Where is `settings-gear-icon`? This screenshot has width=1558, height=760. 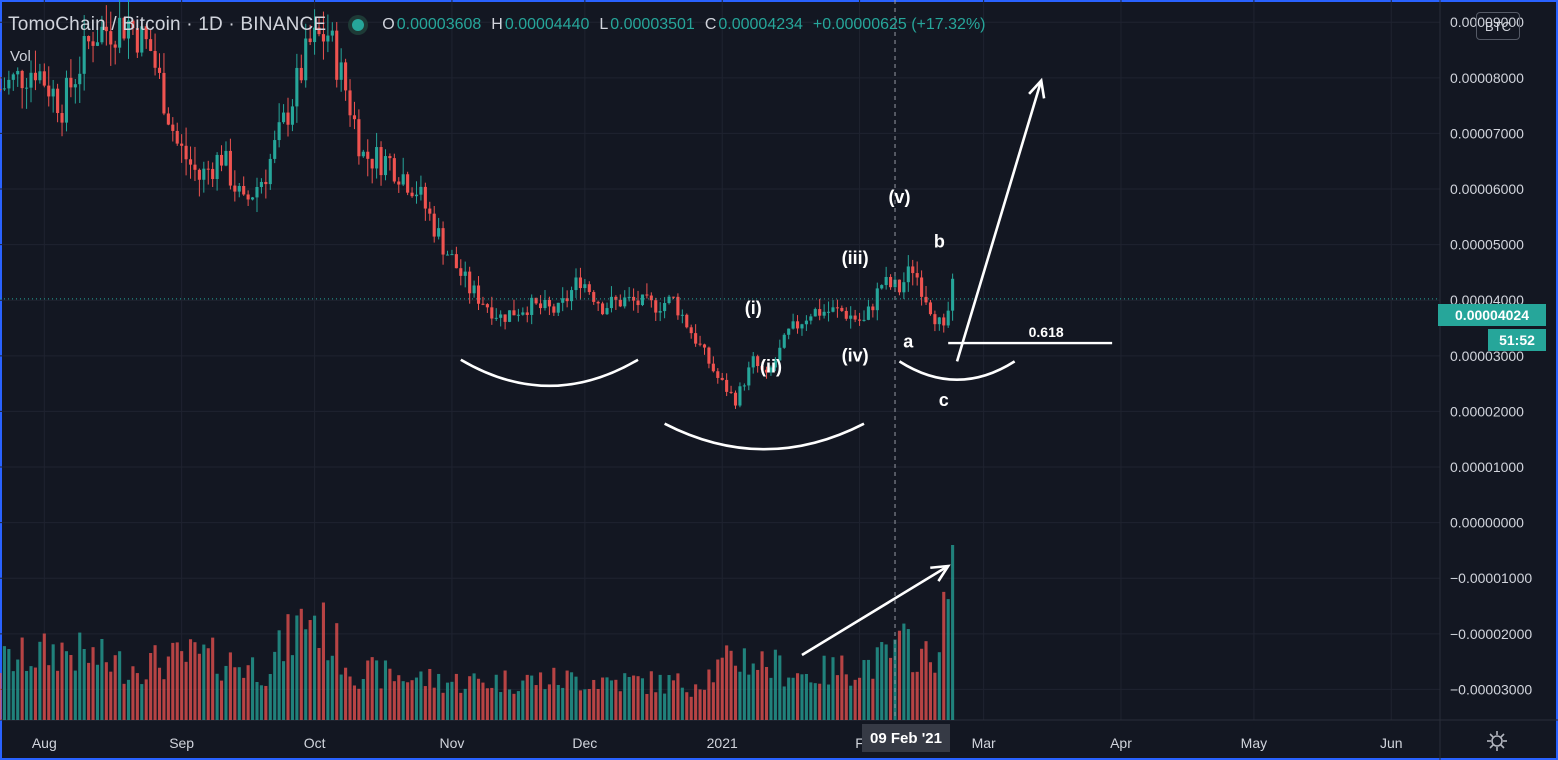
settings-gear-icon is located at coordinates (1497, 741).